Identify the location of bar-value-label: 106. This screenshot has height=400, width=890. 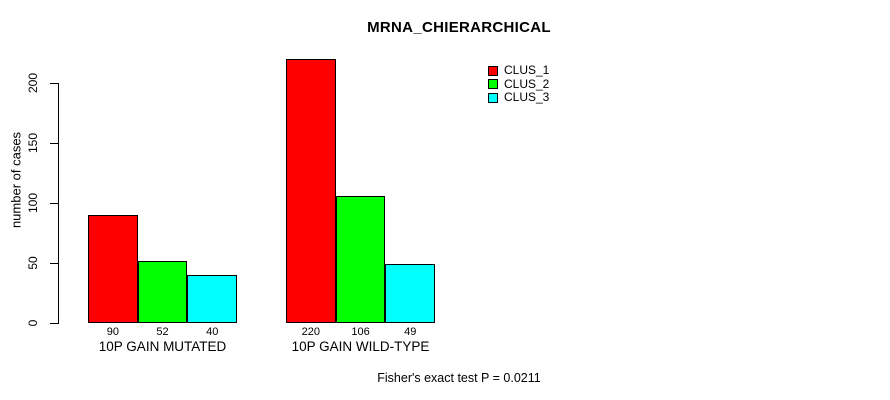
(360, 332).